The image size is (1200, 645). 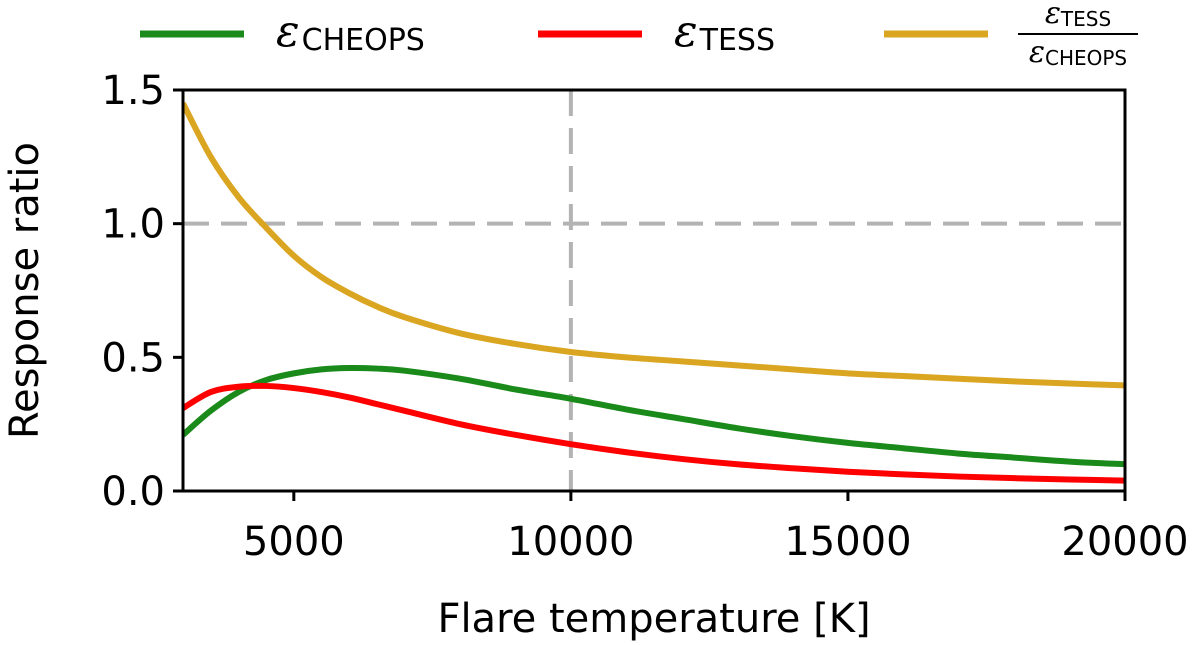 What do you see at coordinates (133, 91) in the screenshot?
I see `y-tick-label: 1.5` at bounding box center [133, 91].